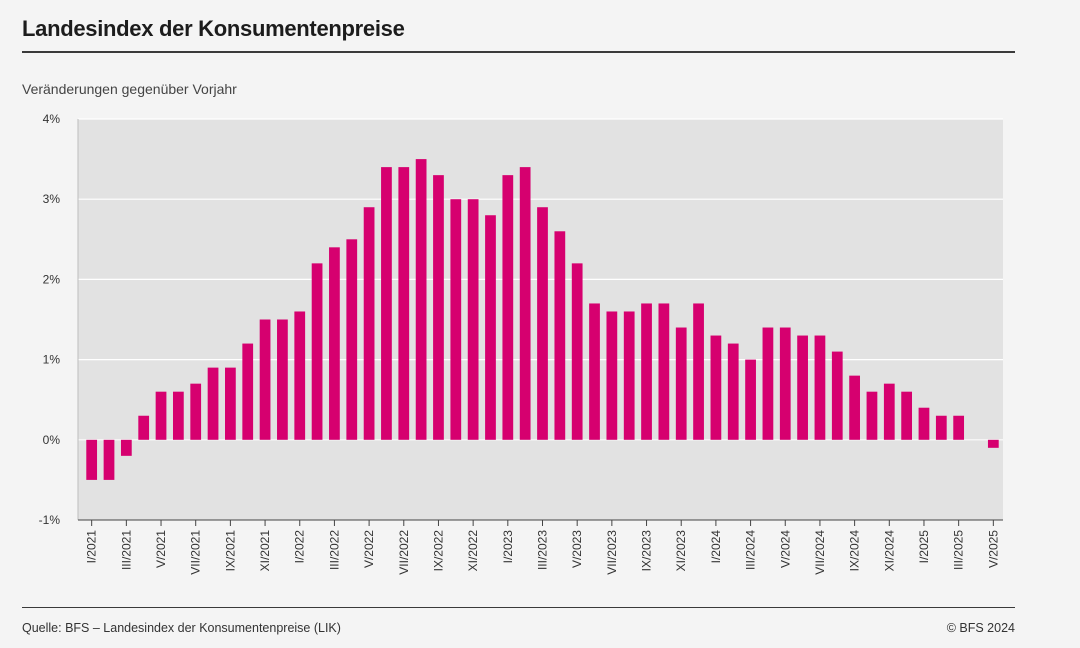 The width and height of the screenshot is (1080, 648). I want to click on x-tick-label: V/2021, so click(161, 549).